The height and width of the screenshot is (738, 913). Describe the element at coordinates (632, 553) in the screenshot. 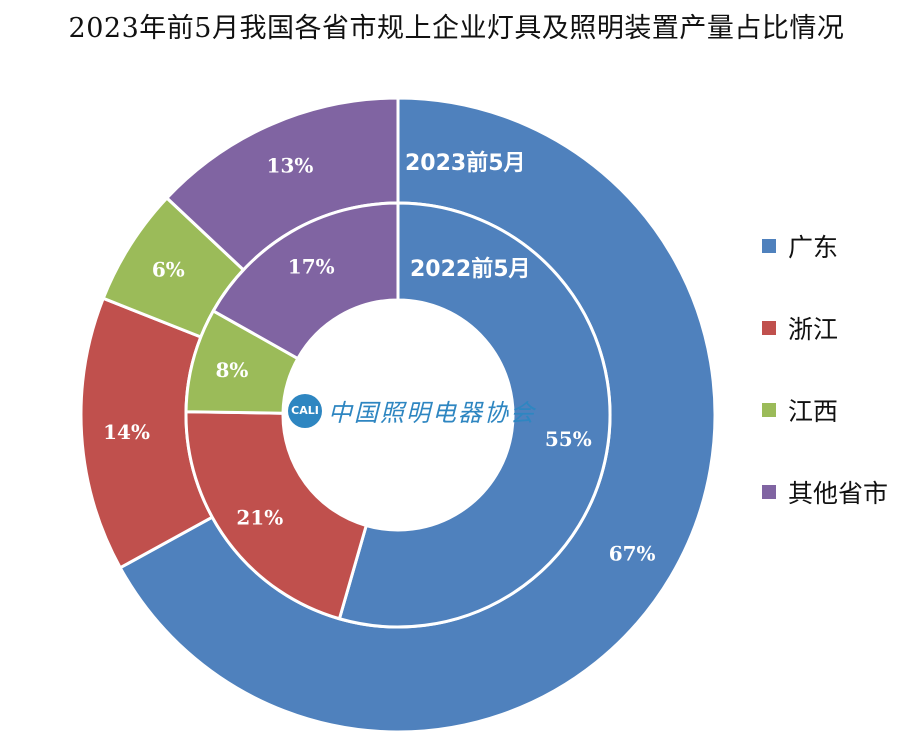

I see `outer-data-label-1: 67%` at that location.